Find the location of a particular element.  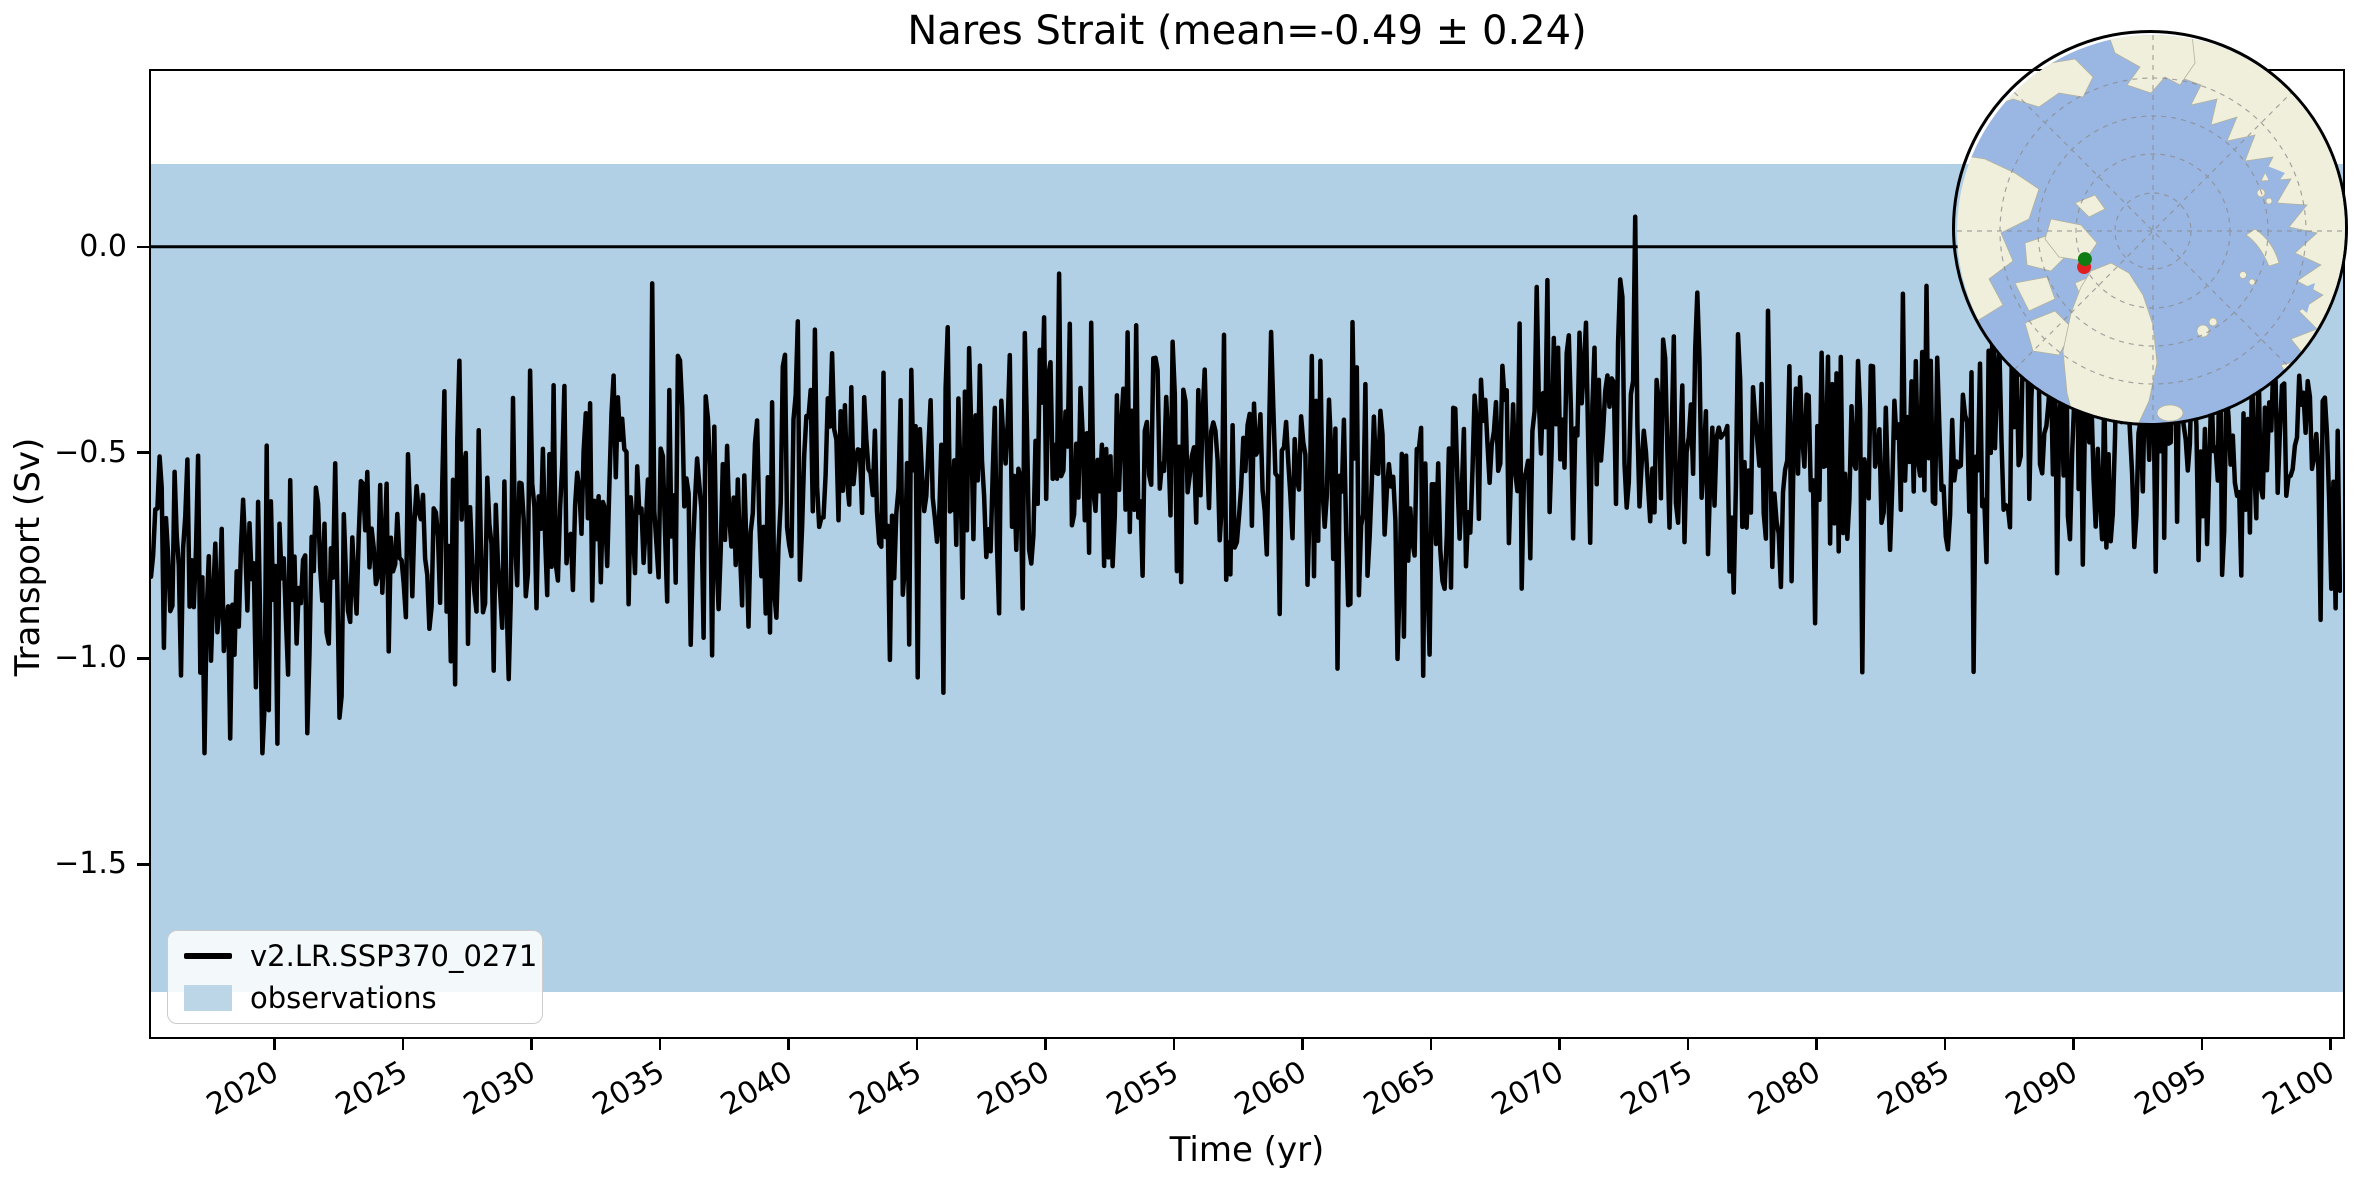

y-tick-label: −1.5 is located at coordinates (90, 864).